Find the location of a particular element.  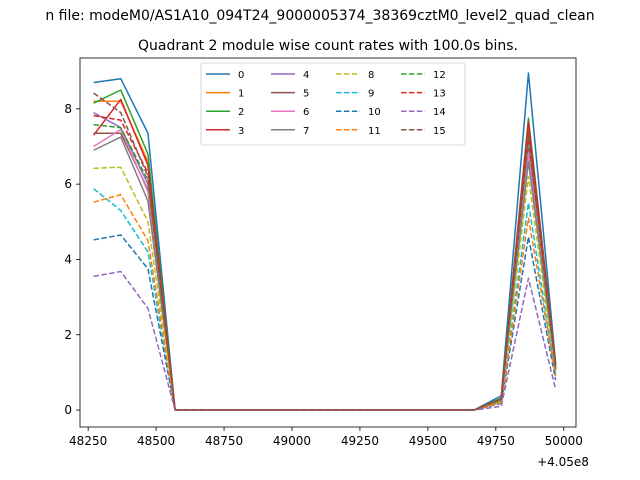

legend-label-1: 1 is located at coordinates (241, 94).